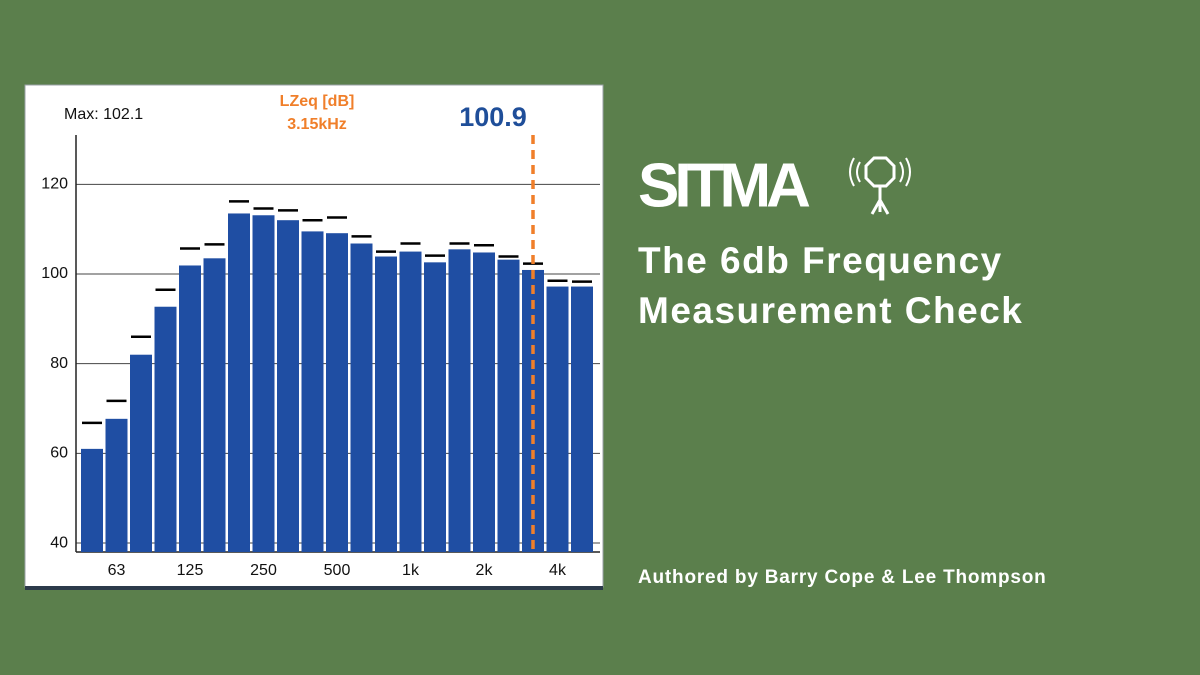 The height and width of the screenshot is (675, 1200). What do you see at coordinates (558, 570) in the screenshot?
I see `x-tick-label: 4k` at bounding box center [558, 570].